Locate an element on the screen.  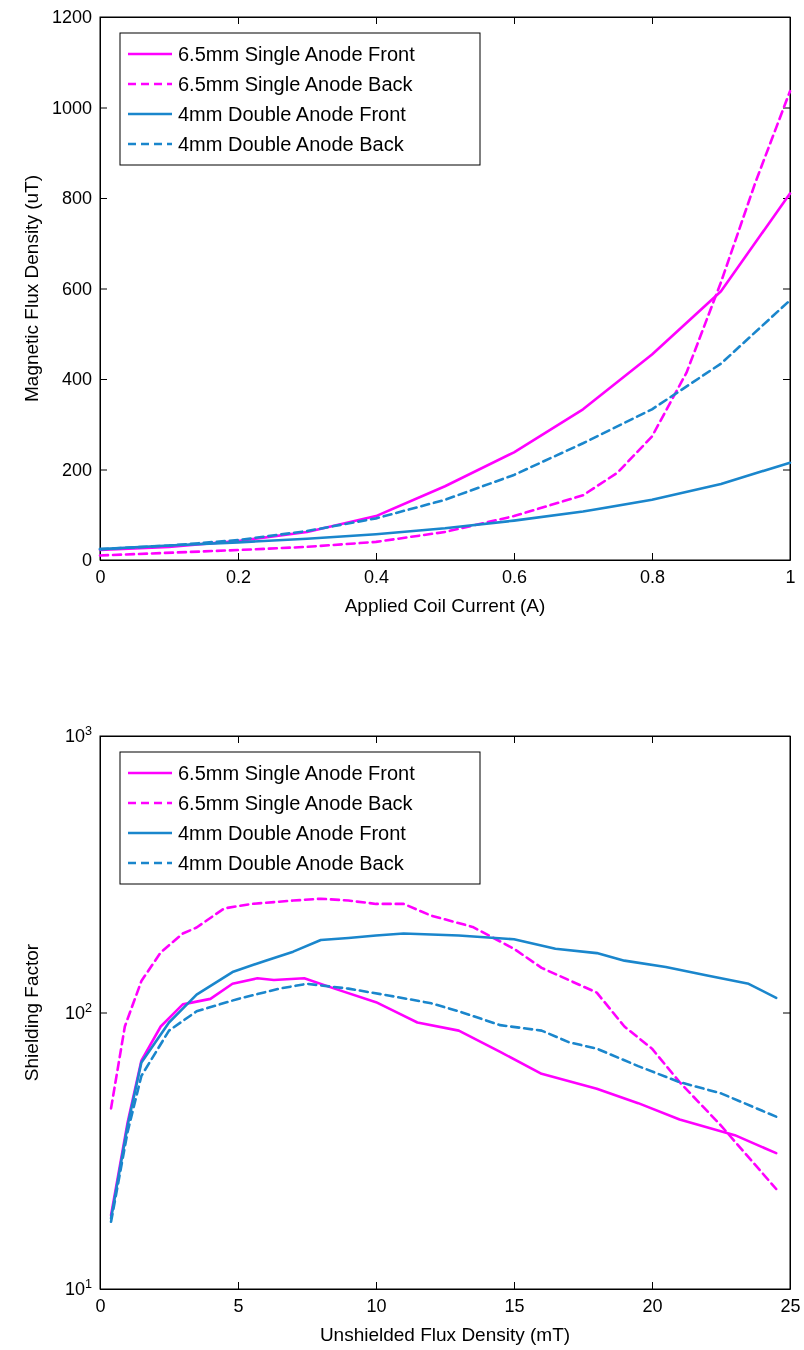
x-tick-label: 15 is located at coordinates (514, 1305).